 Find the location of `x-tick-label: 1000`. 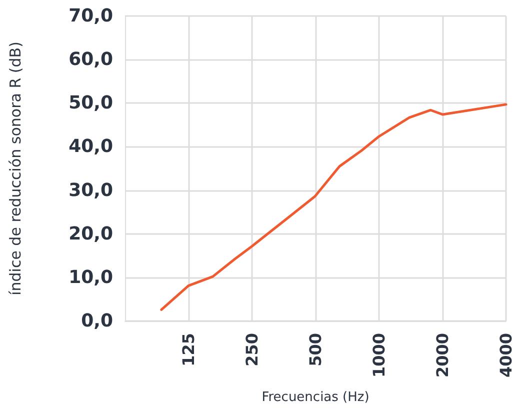

x-tick-label: 1000 is located at coordinates (379, 355).